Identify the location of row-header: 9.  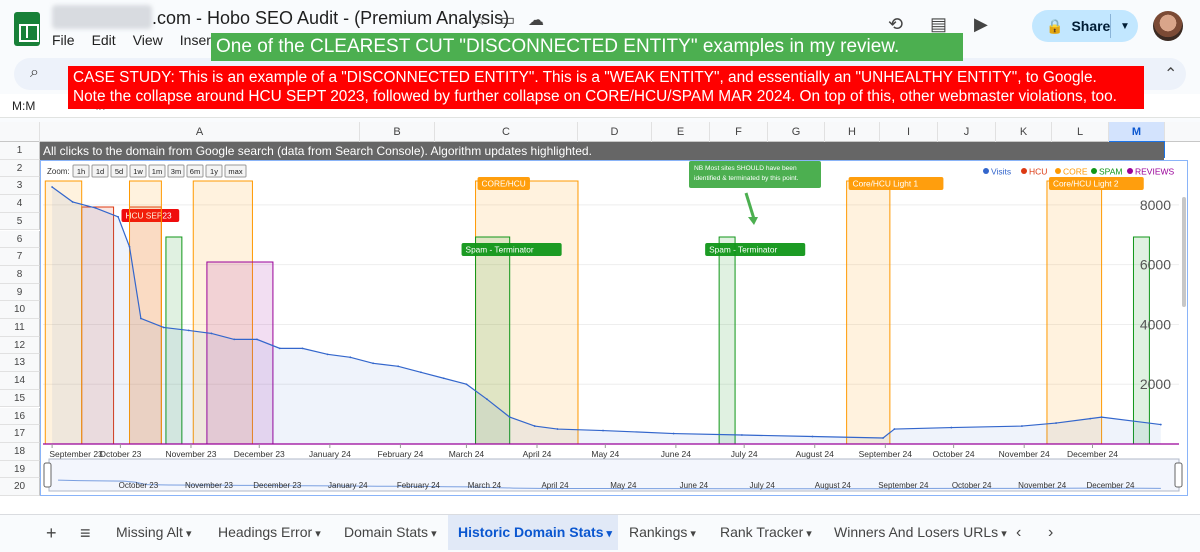
(20, 292).